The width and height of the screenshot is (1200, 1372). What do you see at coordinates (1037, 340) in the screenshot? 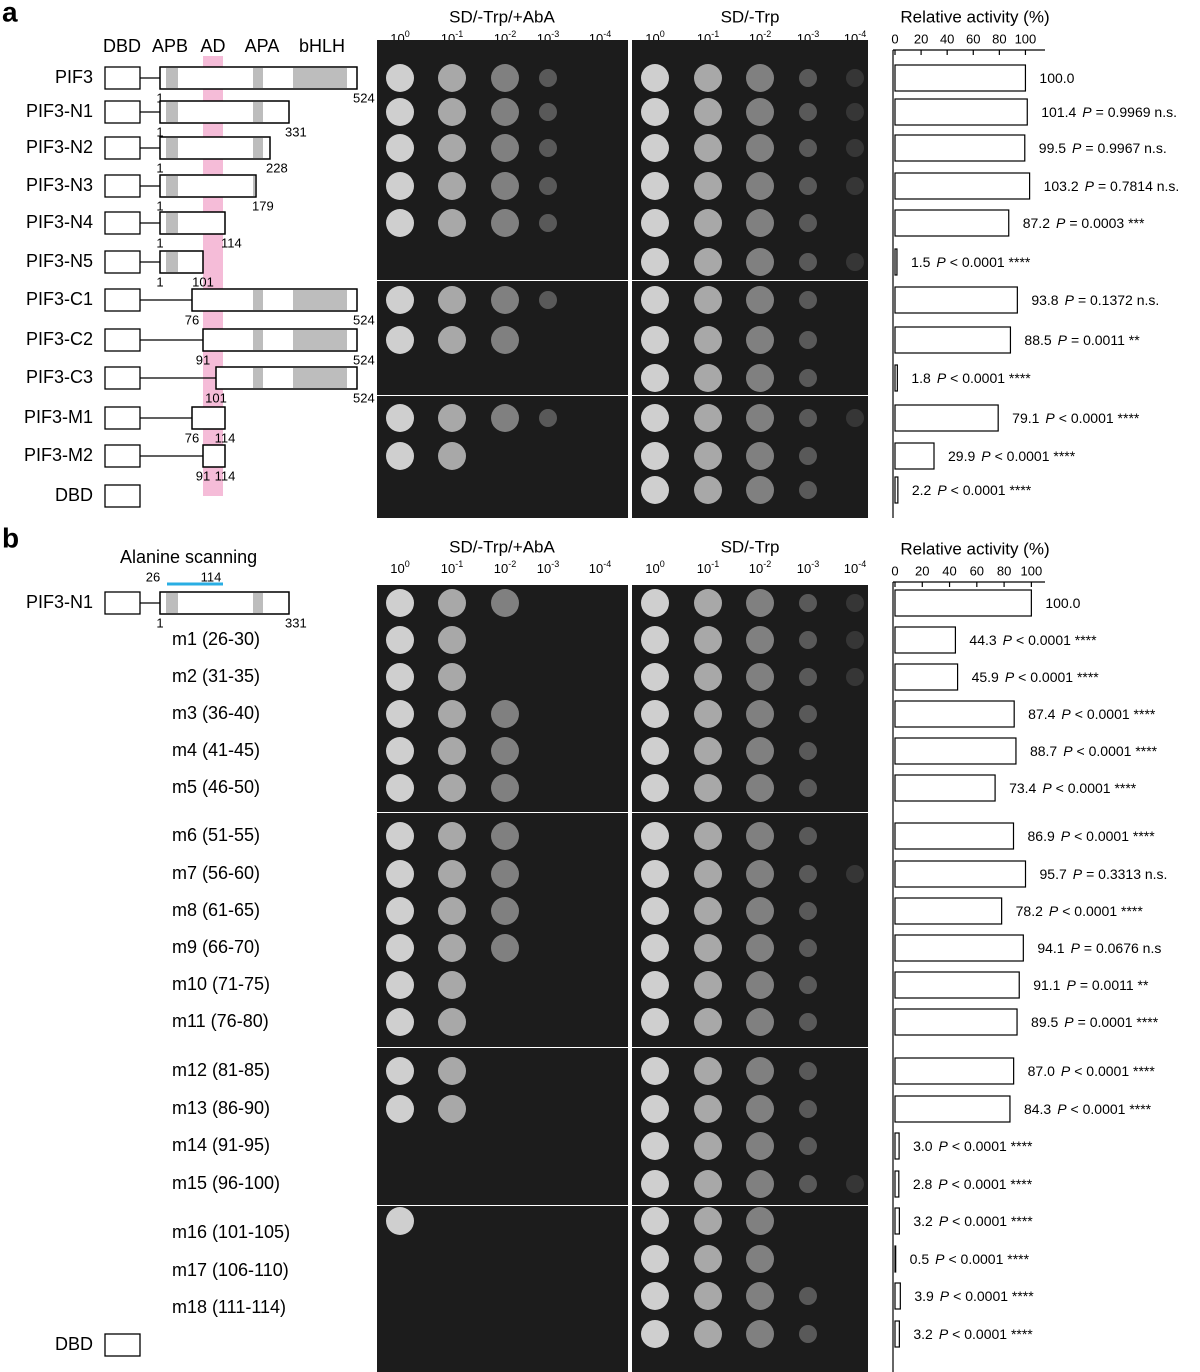
I see `value-label: 88.5` at bounding box center [1037, 340].